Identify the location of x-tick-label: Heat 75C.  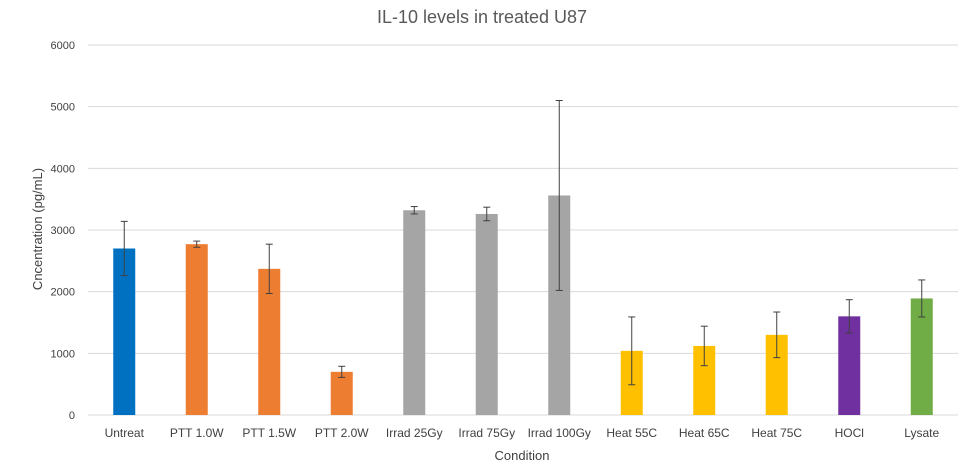
(776, 433).